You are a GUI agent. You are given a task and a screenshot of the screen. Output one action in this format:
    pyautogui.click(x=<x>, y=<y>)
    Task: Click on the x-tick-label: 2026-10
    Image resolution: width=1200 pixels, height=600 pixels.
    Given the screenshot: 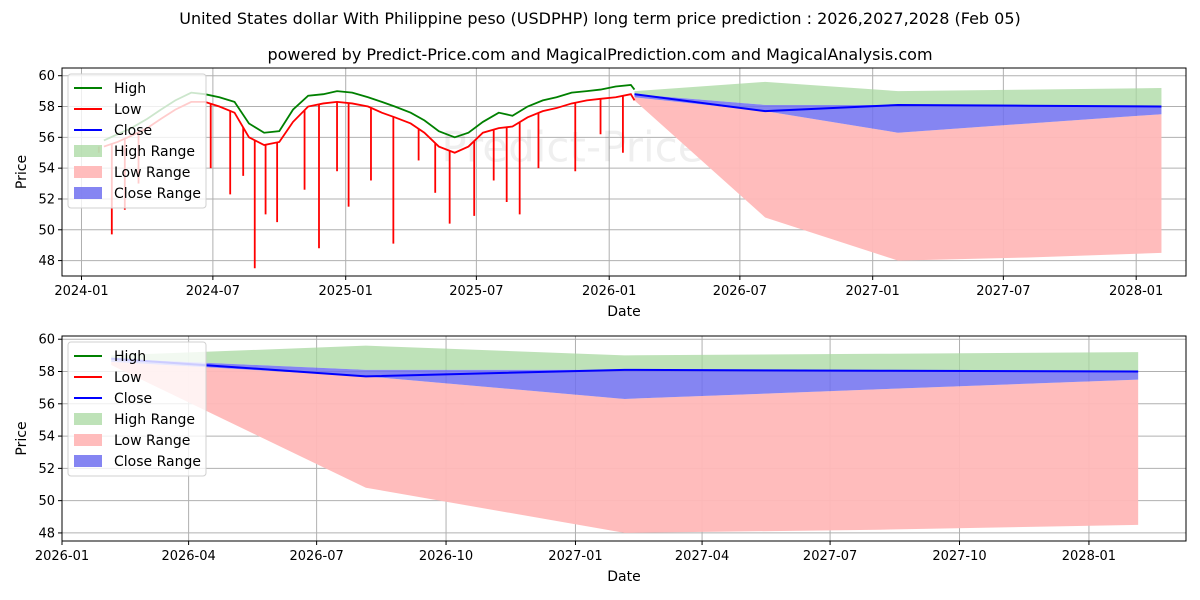 What is the action you would take?
    pyautogui.click(x=446, y=556)
    